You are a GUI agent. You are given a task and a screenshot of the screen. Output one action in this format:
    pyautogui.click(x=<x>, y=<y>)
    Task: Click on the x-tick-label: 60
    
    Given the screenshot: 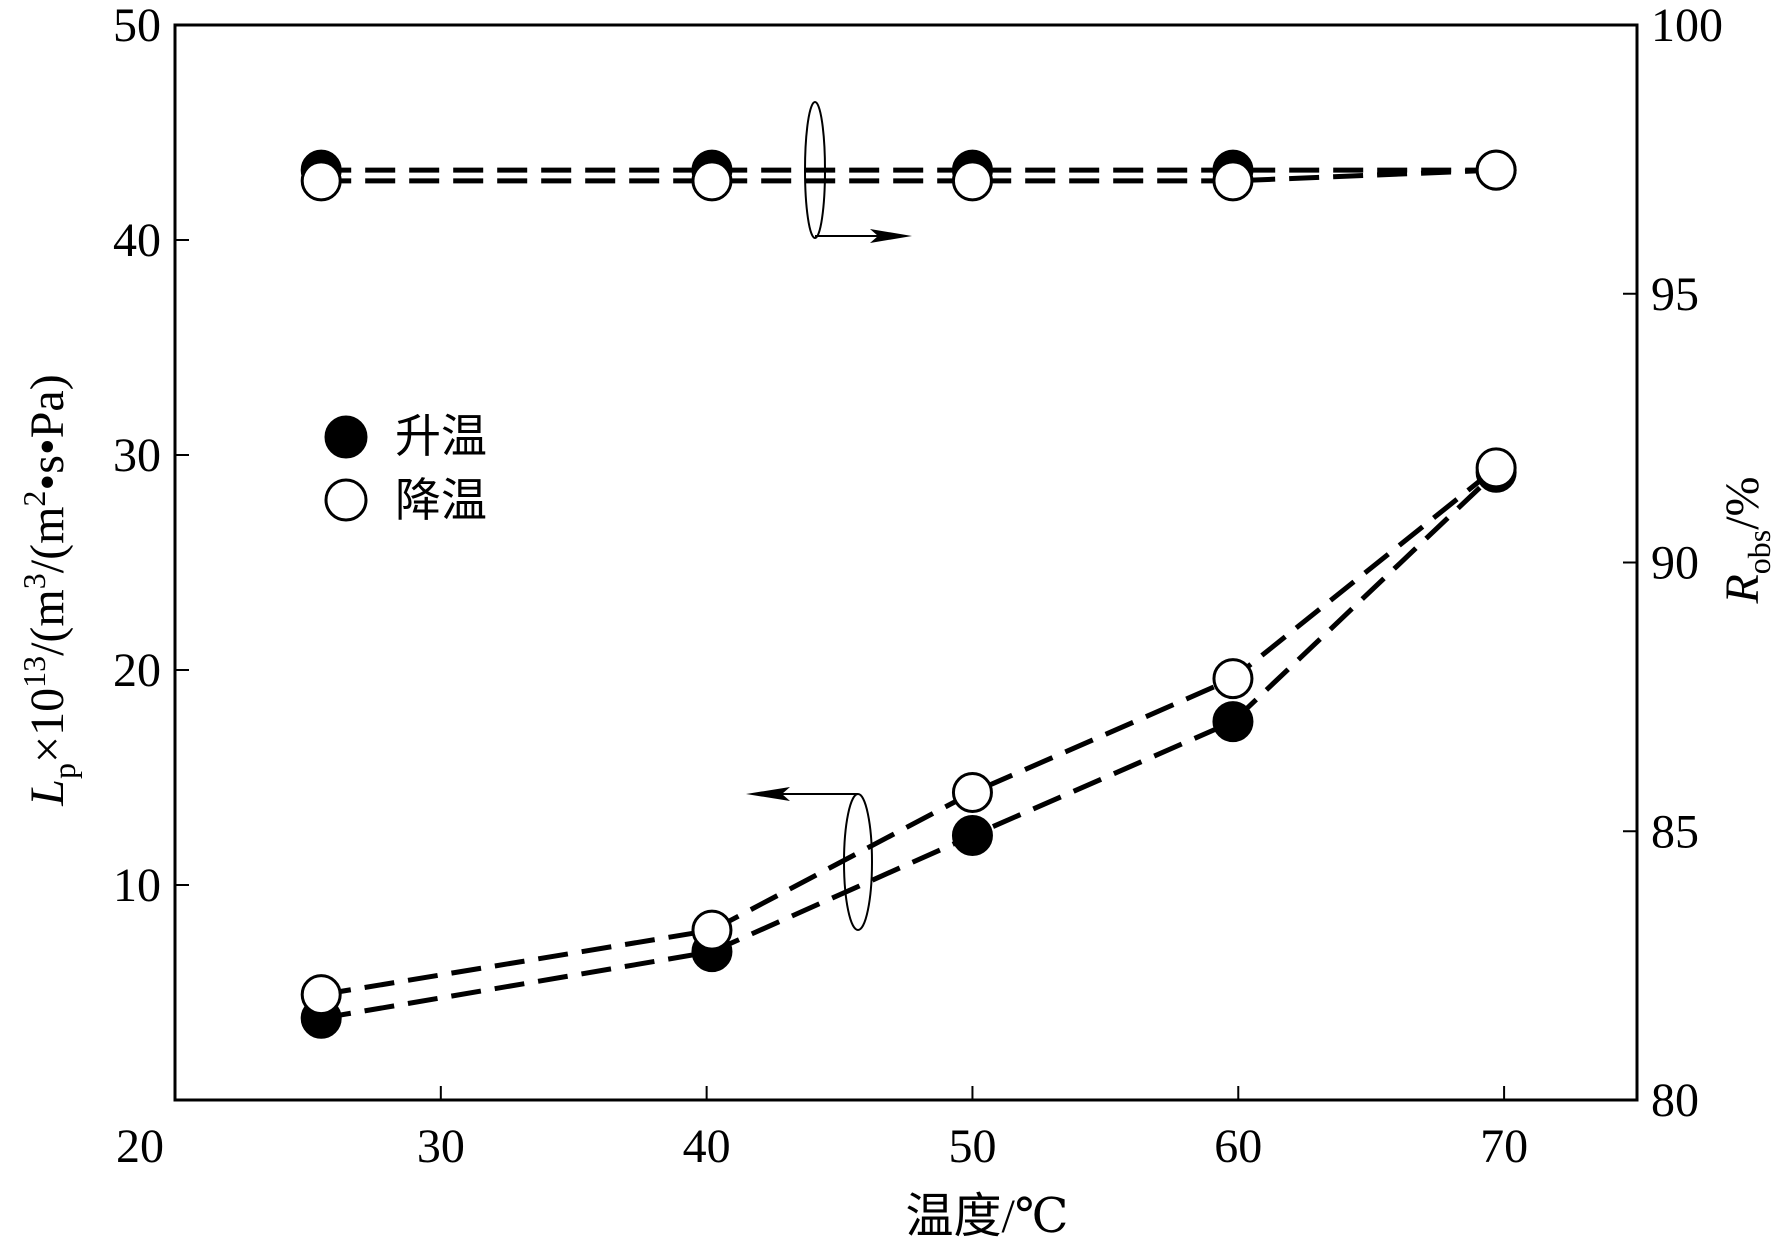 What is the action you would take?
    pyautogui.click(x=1238, y=1146)
    